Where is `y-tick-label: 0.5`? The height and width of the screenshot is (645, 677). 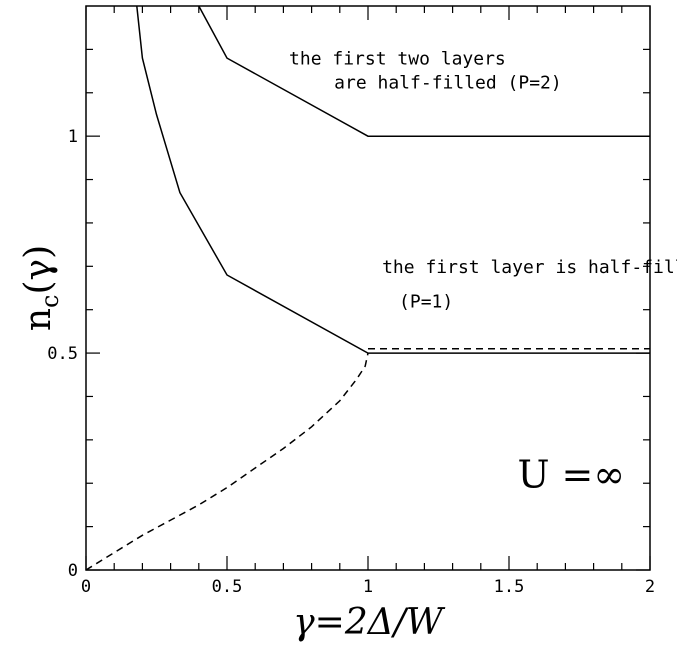
y-tick-label: 0.5 is located at coordinates (62, 354).